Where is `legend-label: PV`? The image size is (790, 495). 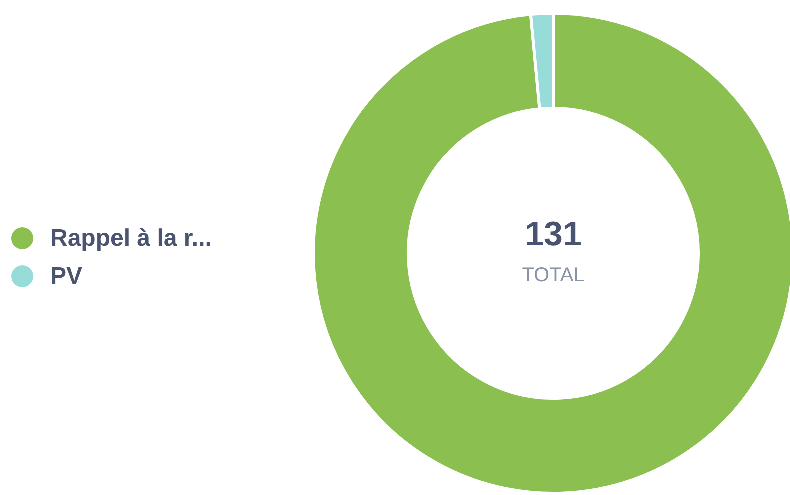
legend-label: PV is located at coordinates (66, 276).